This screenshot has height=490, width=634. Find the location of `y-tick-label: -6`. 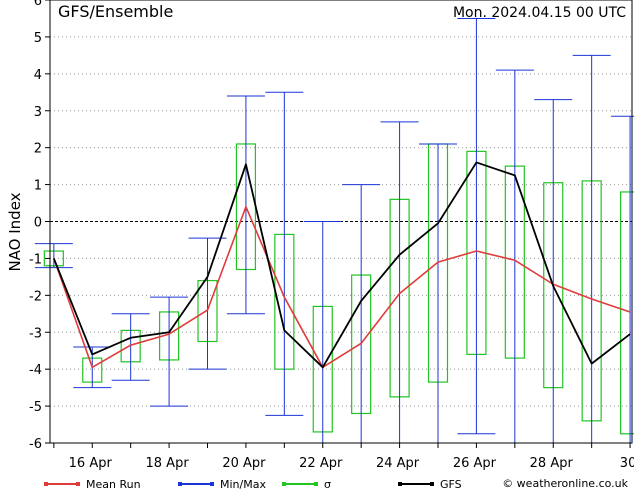

y-tick-label: -6 is located at coordinates (35, 444).